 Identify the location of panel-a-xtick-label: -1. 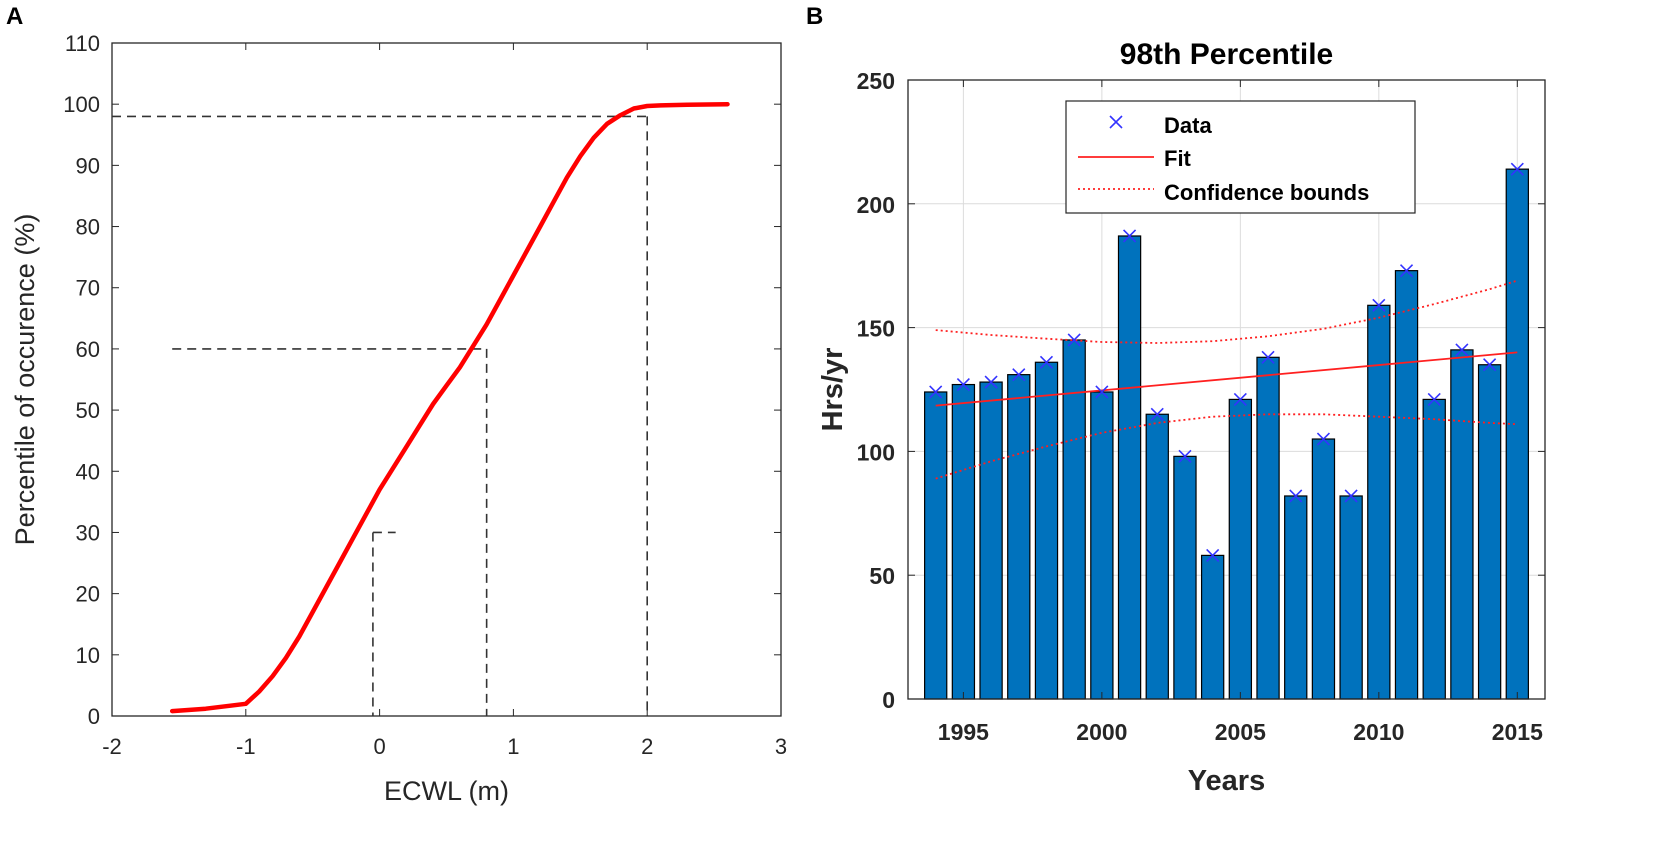
(246, 746).